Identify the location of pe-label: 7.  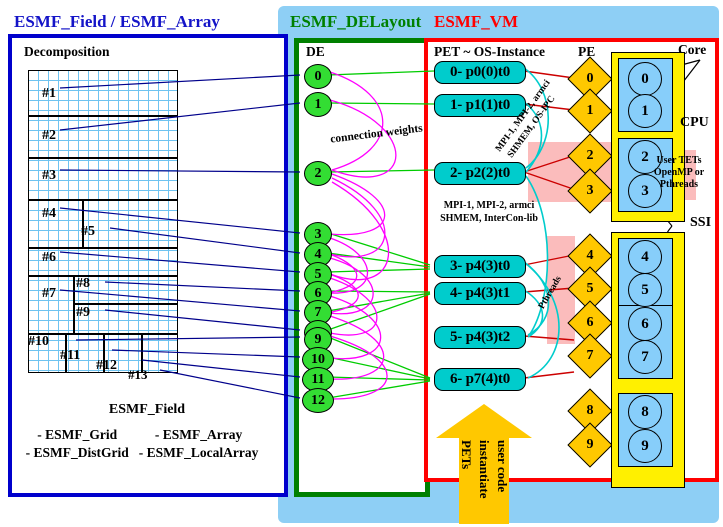
(590, 355).